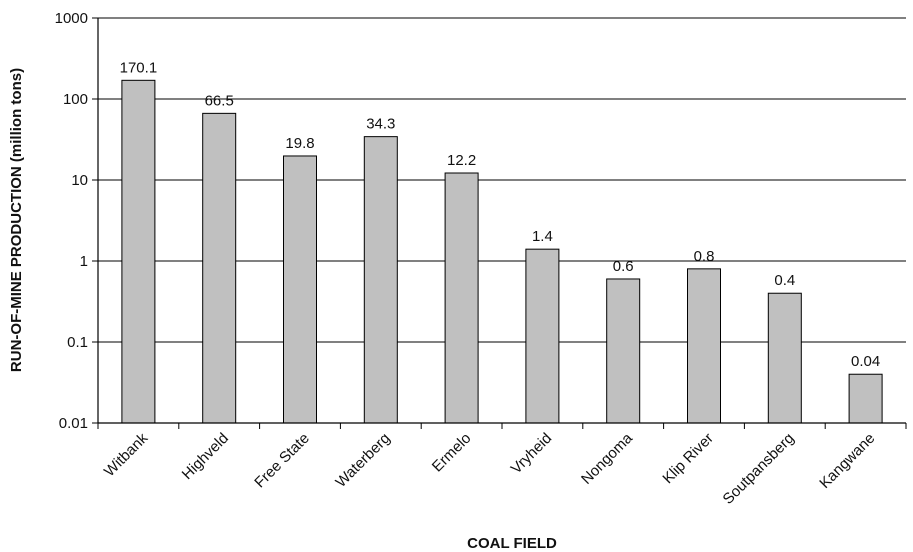 This screenshot has width=913, height=552. Describe the element at coordinates (71, 18) in the screenshot. I see `y-tick-label: 1000` at that location.